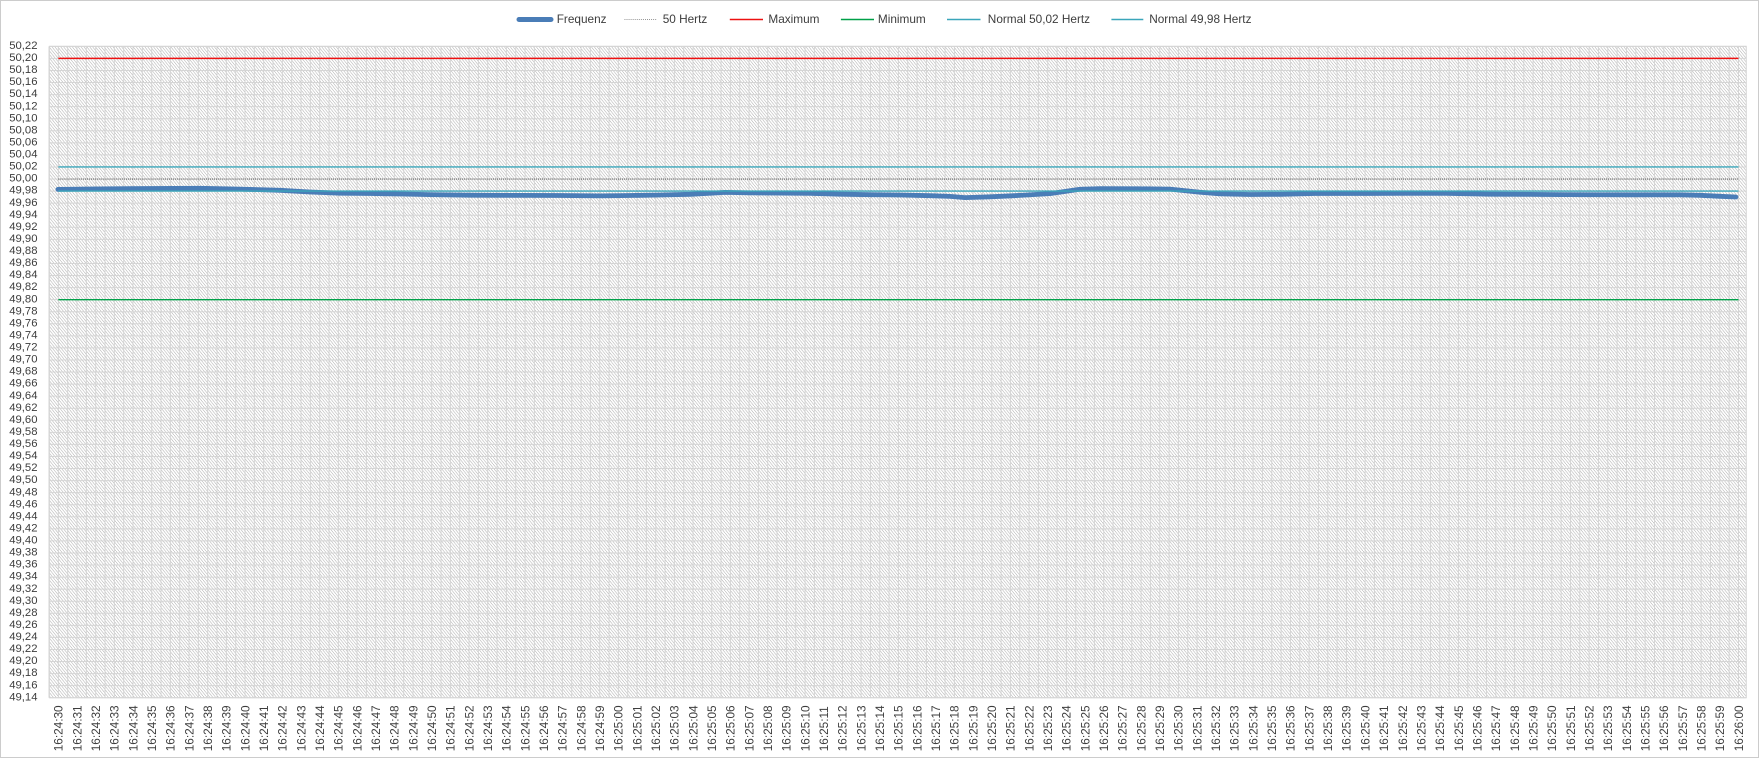 The width and height of the screenshot is (1762, 766). What do you see at coordinates (1645, 728) in the screenshot?
I see `svg-text: 16:25:55` at bounding box center [1645, 728].